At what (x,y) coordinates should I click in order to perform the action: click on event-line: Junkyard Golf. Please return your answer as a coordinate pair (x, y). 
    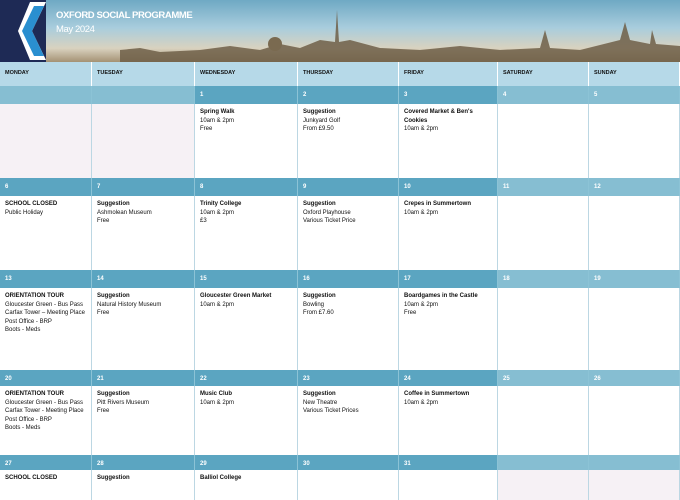
    Looking at the image, I should click on (322, 120).